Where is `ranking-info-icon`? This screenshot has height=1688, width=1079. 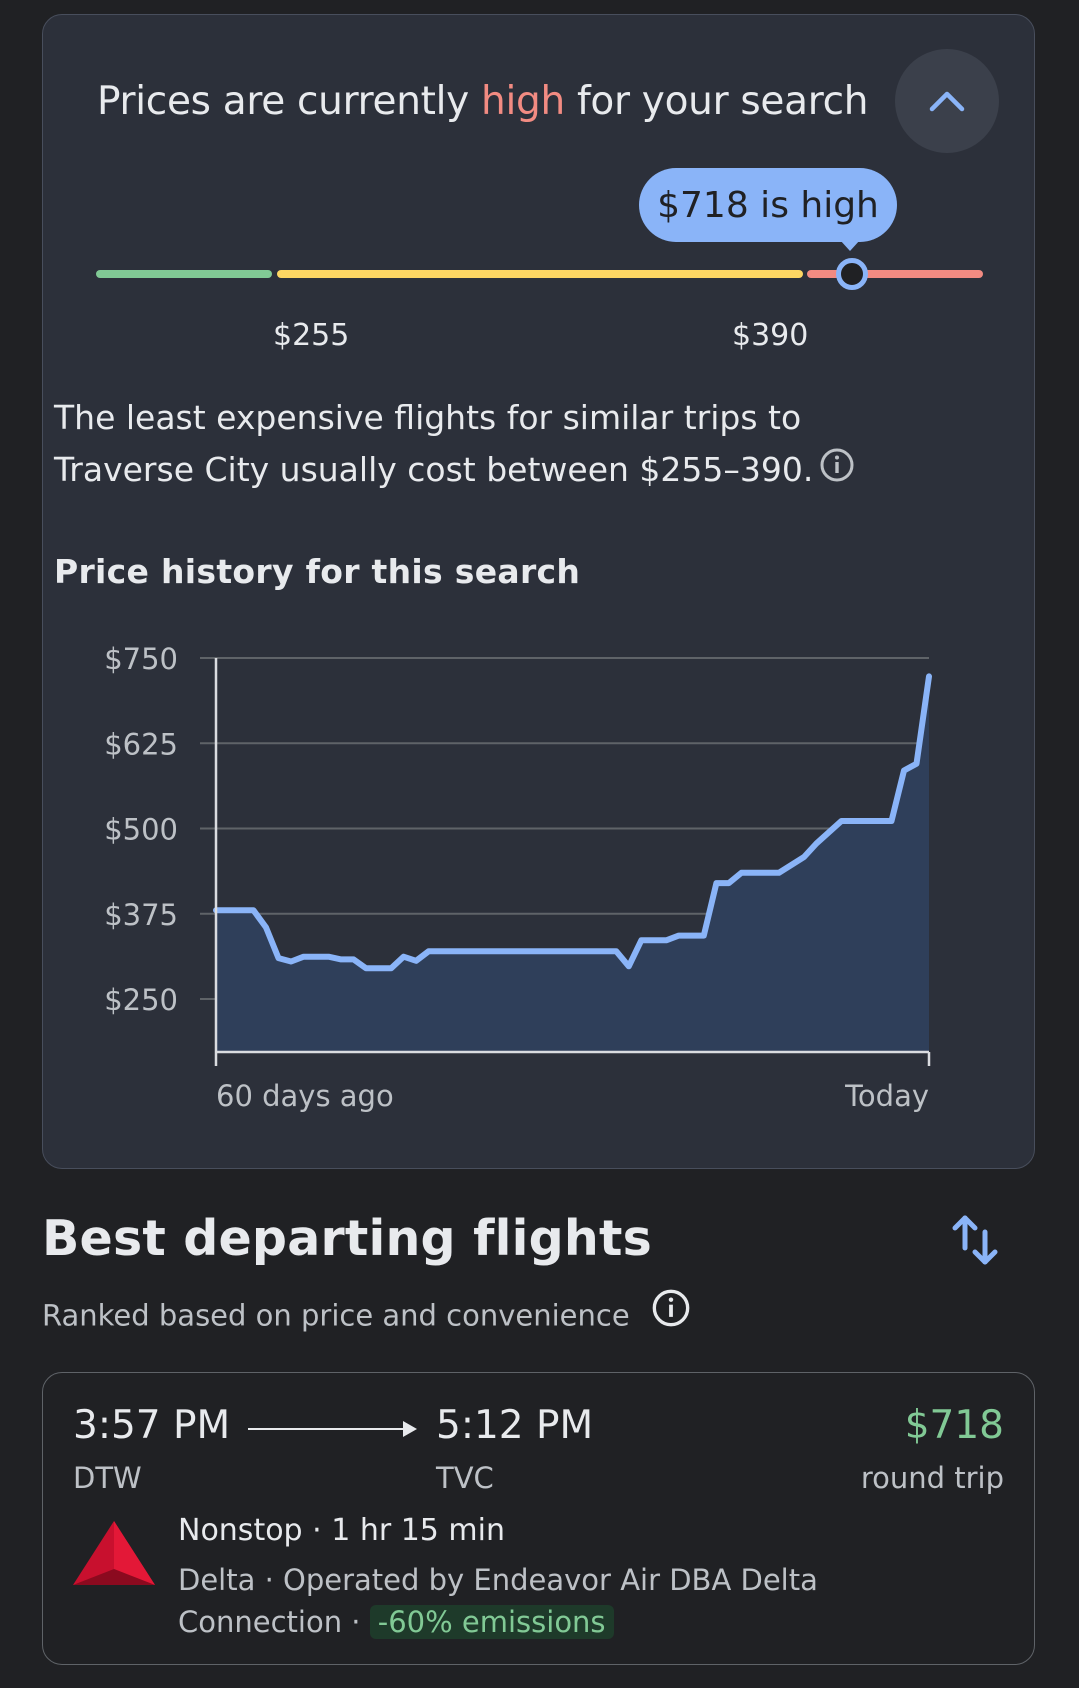 ranking-info-icon is located at coordinates (671, 1311).